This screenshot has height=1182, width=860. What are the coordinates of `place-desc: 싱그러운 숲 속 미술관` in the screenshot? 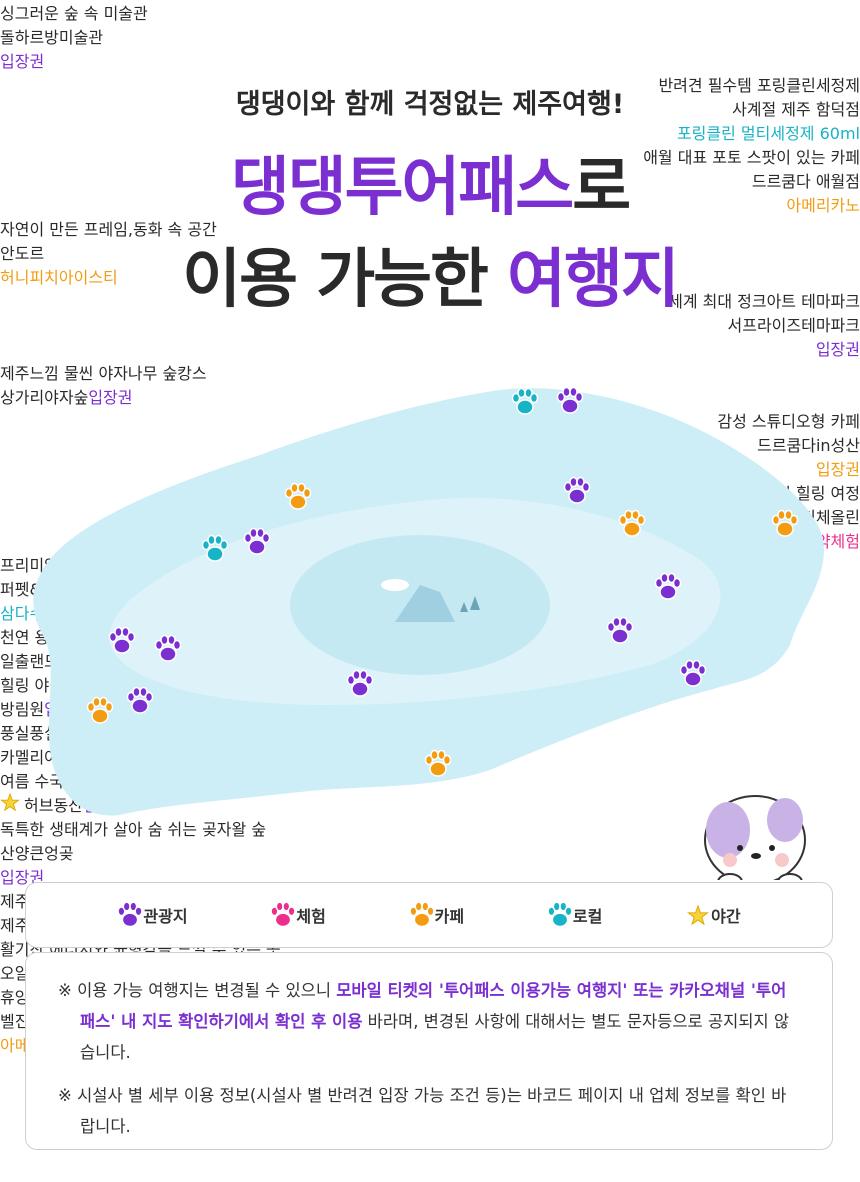 It's located at (74, 13).